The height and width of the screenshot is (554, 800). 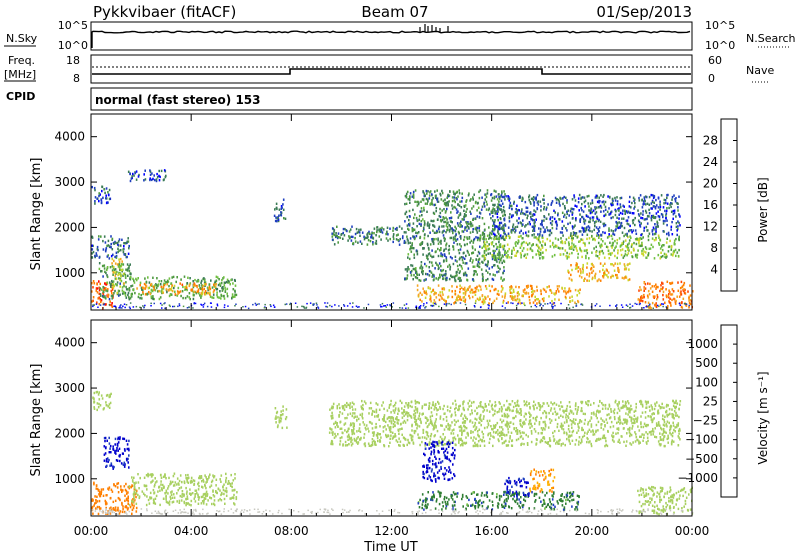 What do you see at coordinates (720, 45) in the screenshot?
I see `nsearch-tick-bottom: 10^0` at bounding box center [720, 45].